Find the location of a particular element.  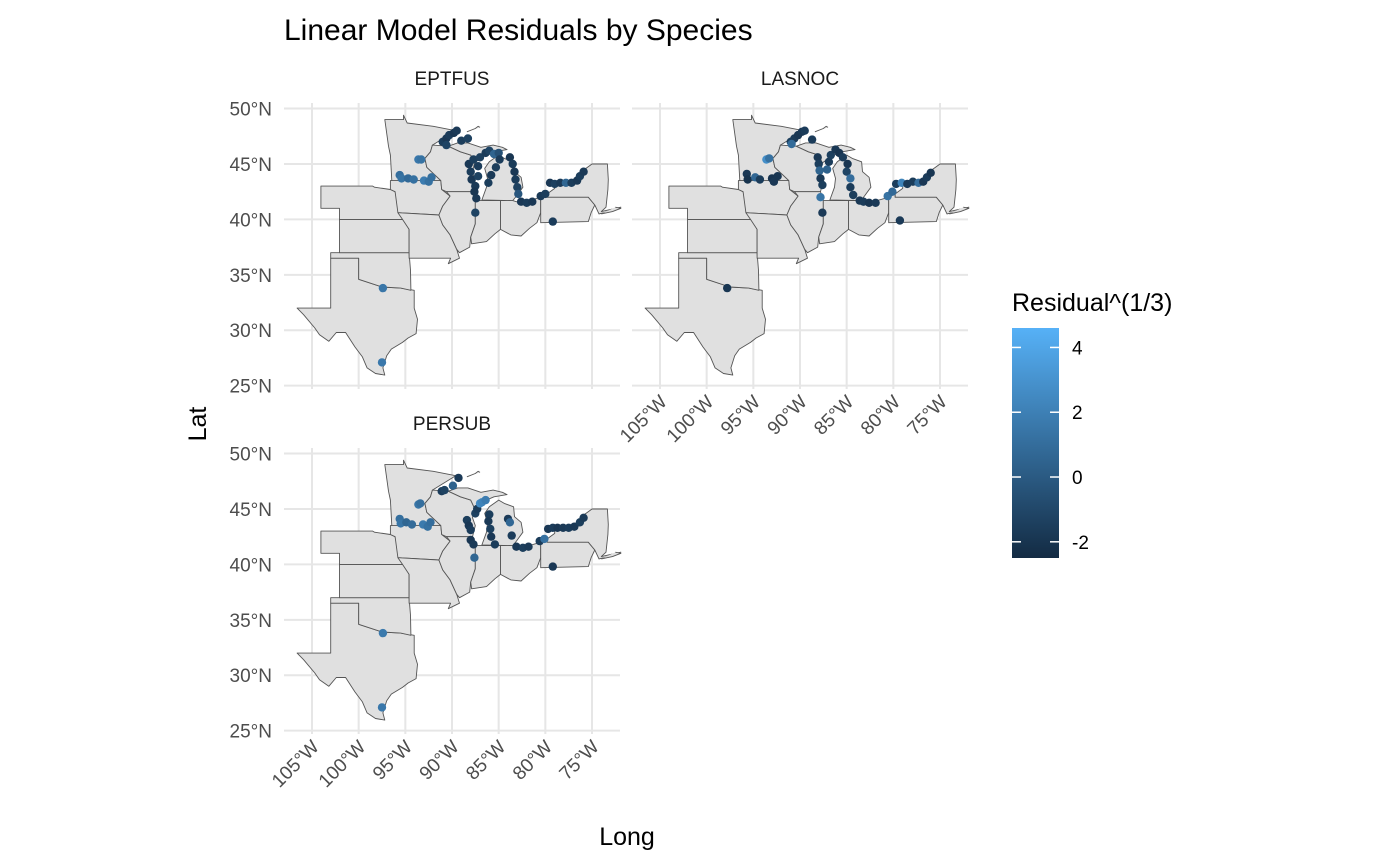

y-tick-label: 50°N is located at coordinates (251, 110).